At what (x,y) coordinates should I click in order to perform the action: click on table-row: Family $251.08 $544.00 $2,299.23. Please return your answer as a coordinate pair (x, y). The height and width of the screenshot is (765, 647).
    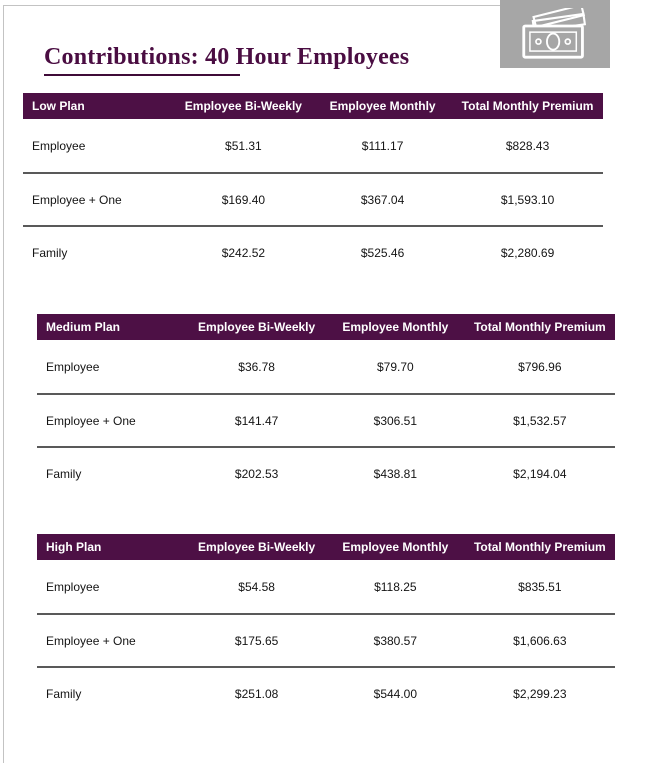
    Looking at the image, I should click on (326, 692).